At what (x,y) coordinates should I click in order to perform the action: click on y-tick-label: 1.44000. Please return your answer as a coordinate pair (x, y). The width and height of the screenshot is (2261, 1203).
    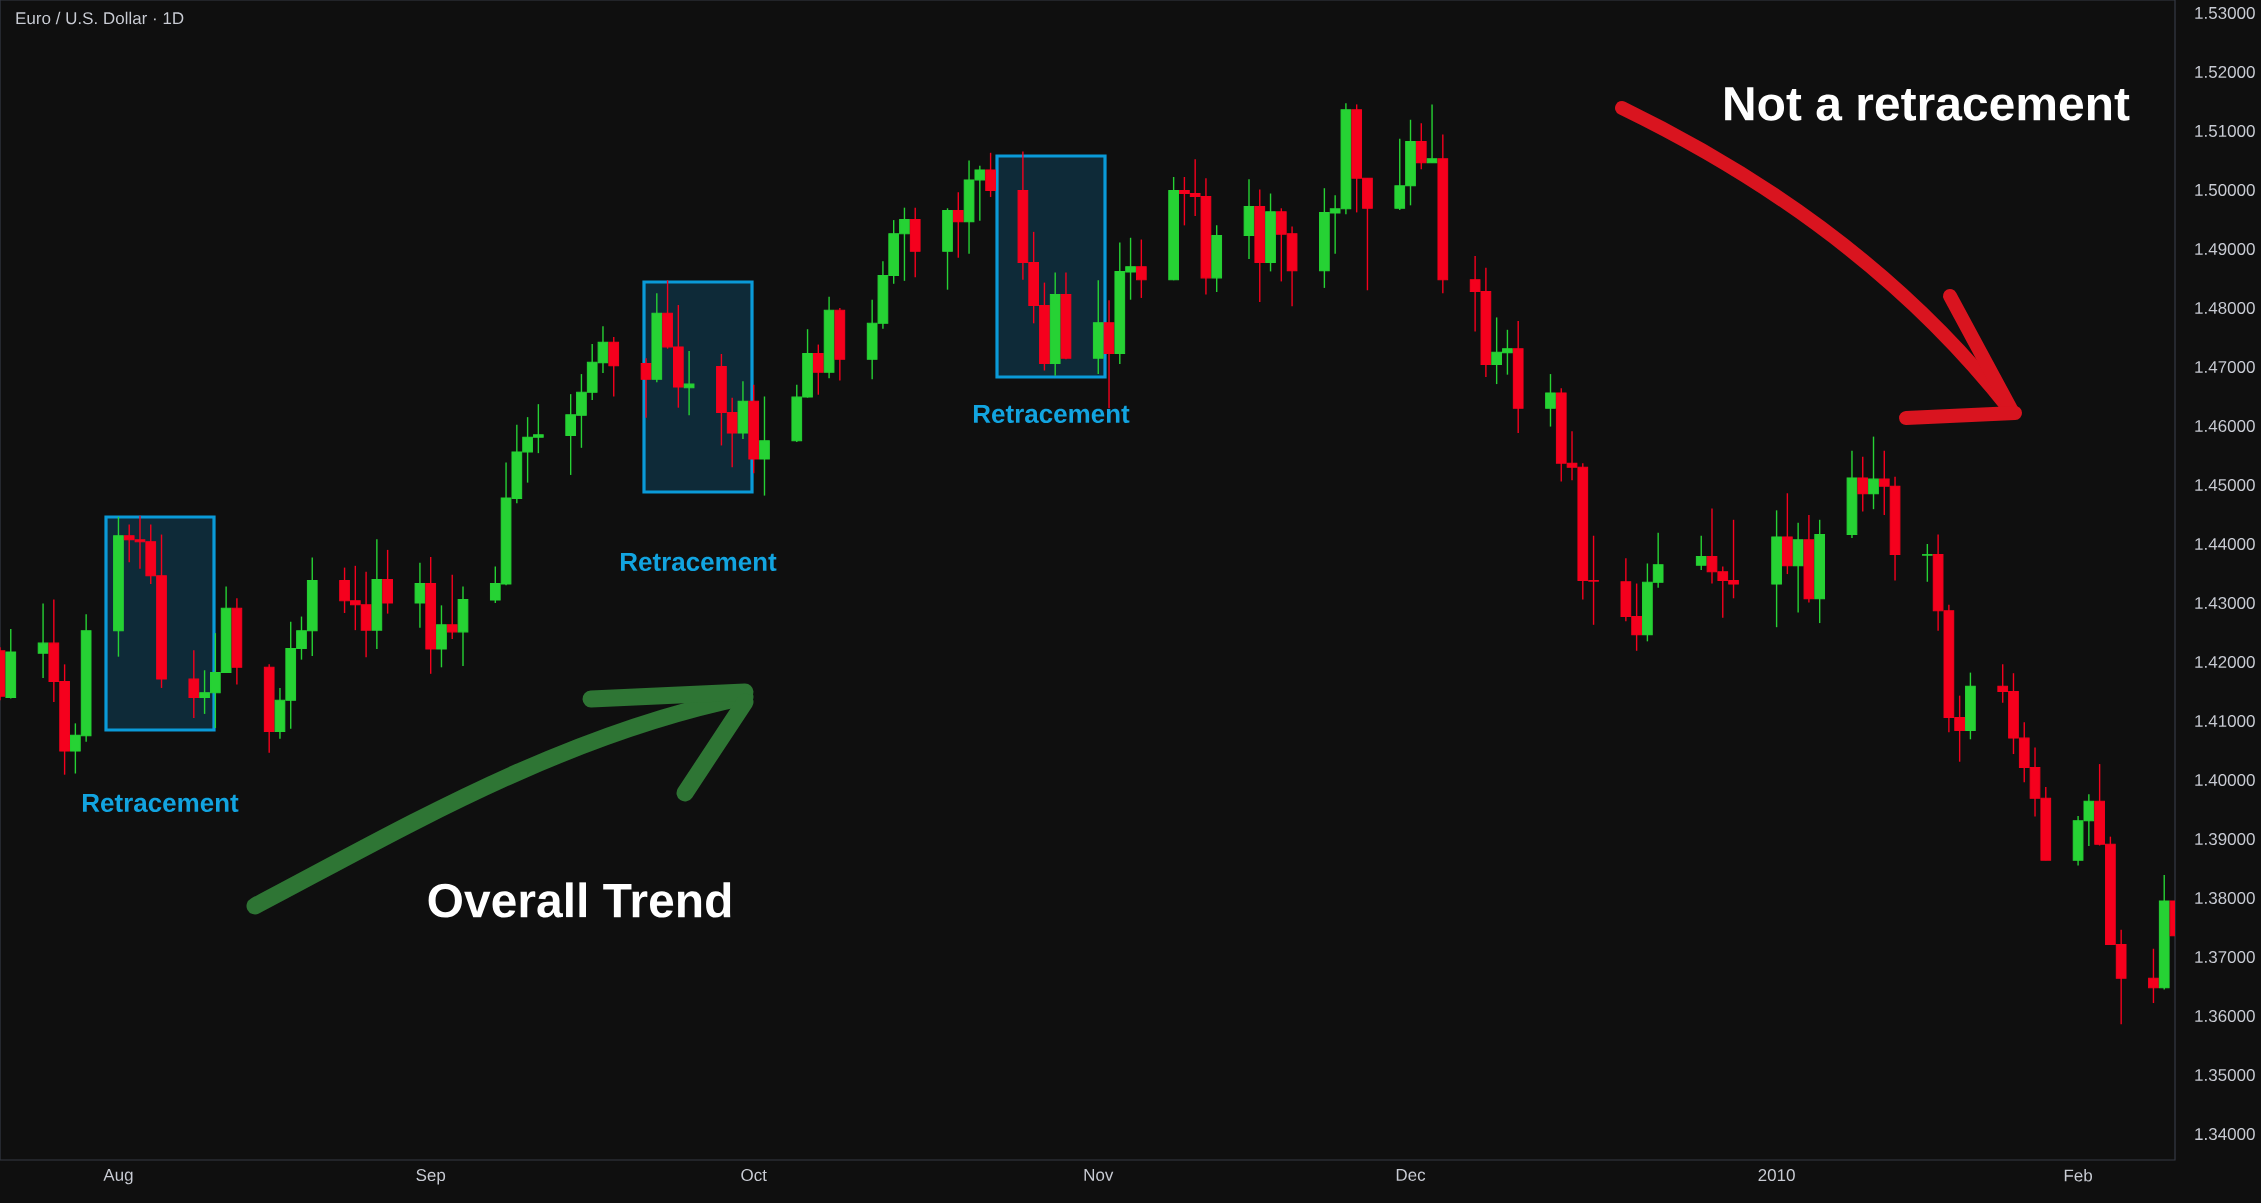
    Looking at the image, I should click on (2225, 543).